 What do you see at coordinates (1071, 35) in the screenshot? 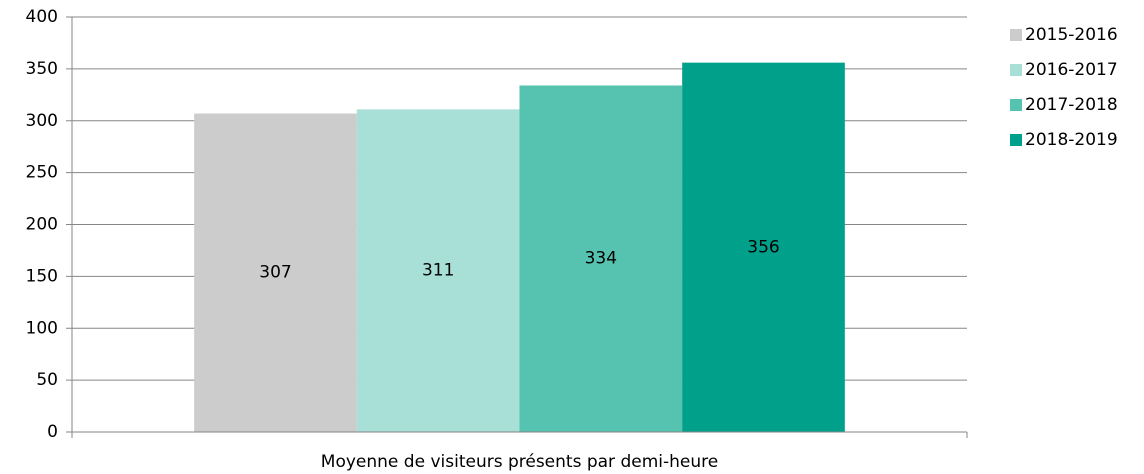
I see `legend-label: 2015-2016` at bounding box center [1071, 35].